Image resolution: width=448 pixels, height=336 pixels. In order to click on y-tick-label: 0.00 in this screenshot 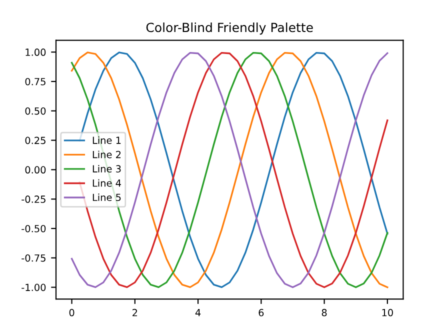, I will do `click(35, 170)`.